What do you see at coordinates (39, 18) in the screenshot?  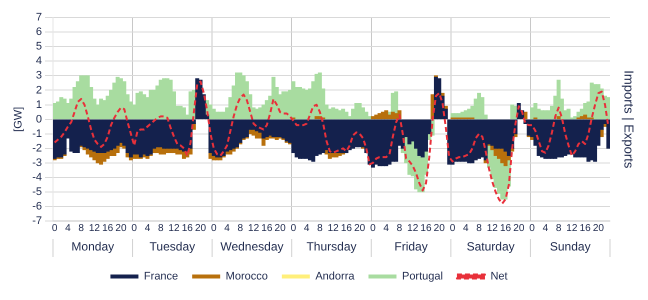 I see `y-tick-label: 7` at bounding box center [39, 18].